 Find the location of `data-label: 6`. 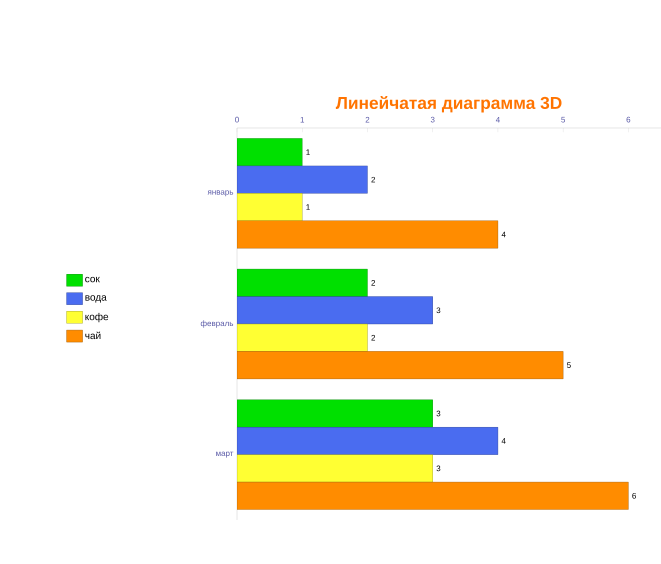

data-label: 6 is located at coordinates (634, 495).